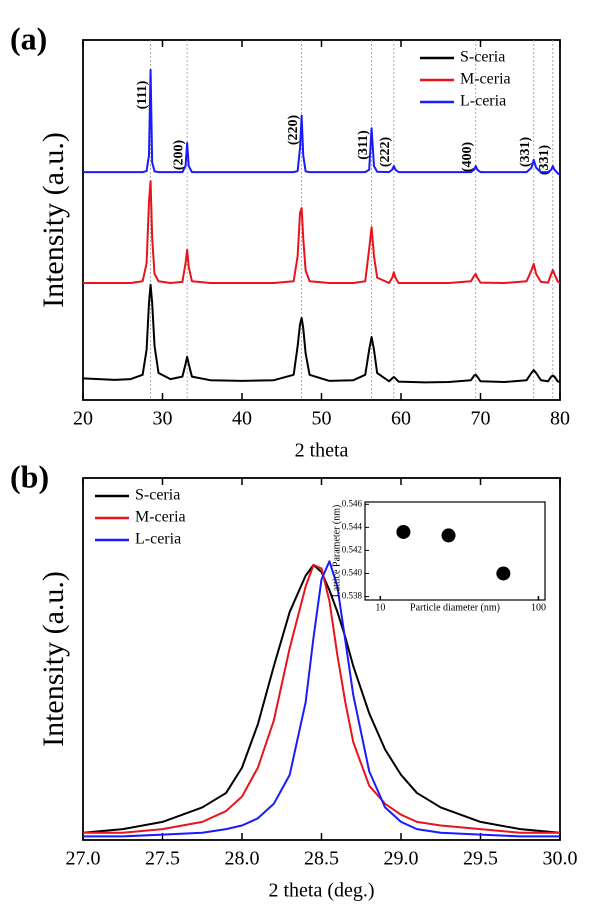  What do you see at coordinates (538, 607) in the screenshot?
I see `x-tick-label: 100` at bounding box center [538, 607].